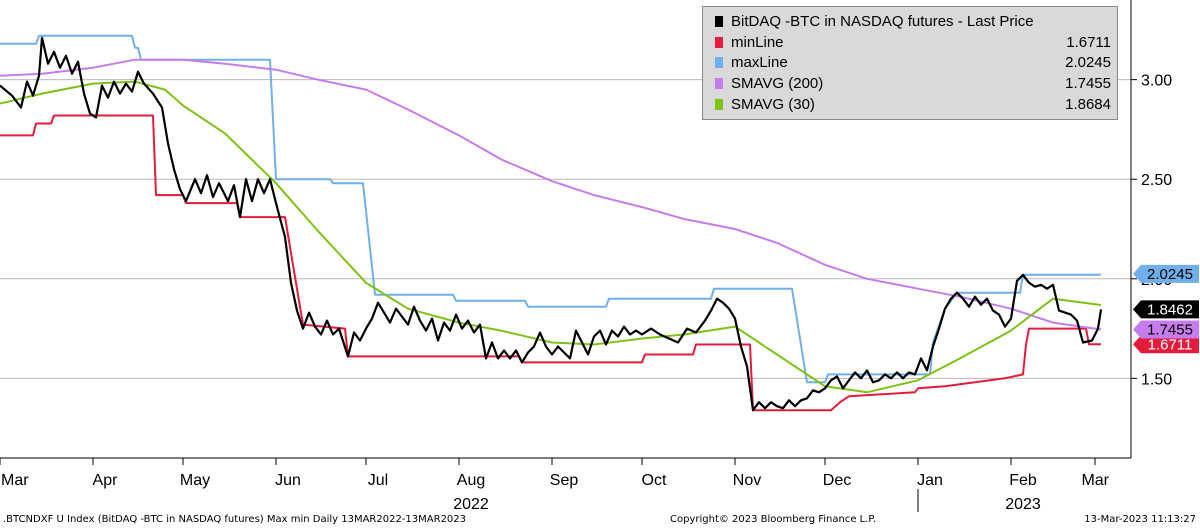 This screenshot has width=1200, height=529. Describe the element at coordinates (773, 104) in the screenshot. I see `legend-label: SMAVG (30)` at that location.